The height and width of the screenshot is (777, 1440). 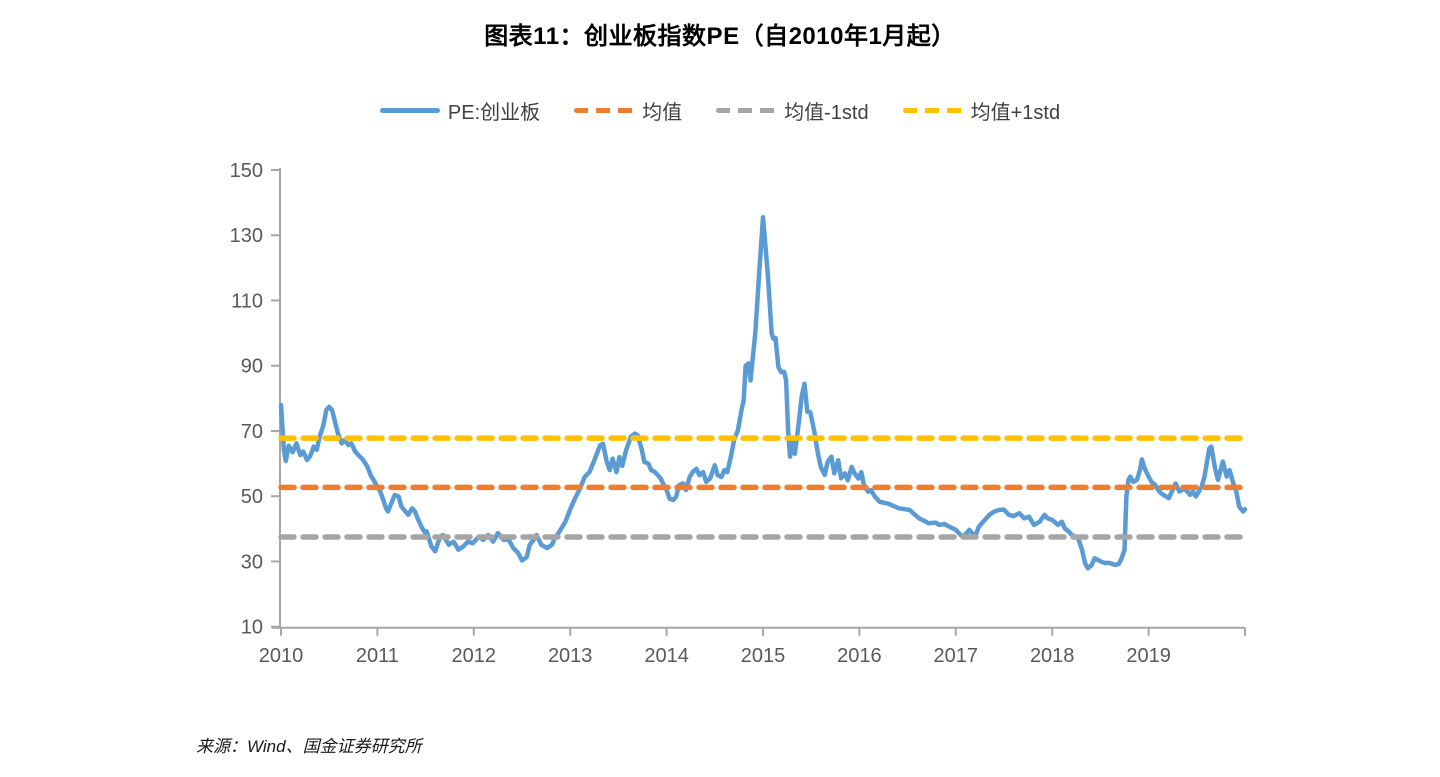 What do you see at coordinates (1148, 656) in the screenshot?
I see `x-tick-label: 2019` at bounding box center [1148, 656].